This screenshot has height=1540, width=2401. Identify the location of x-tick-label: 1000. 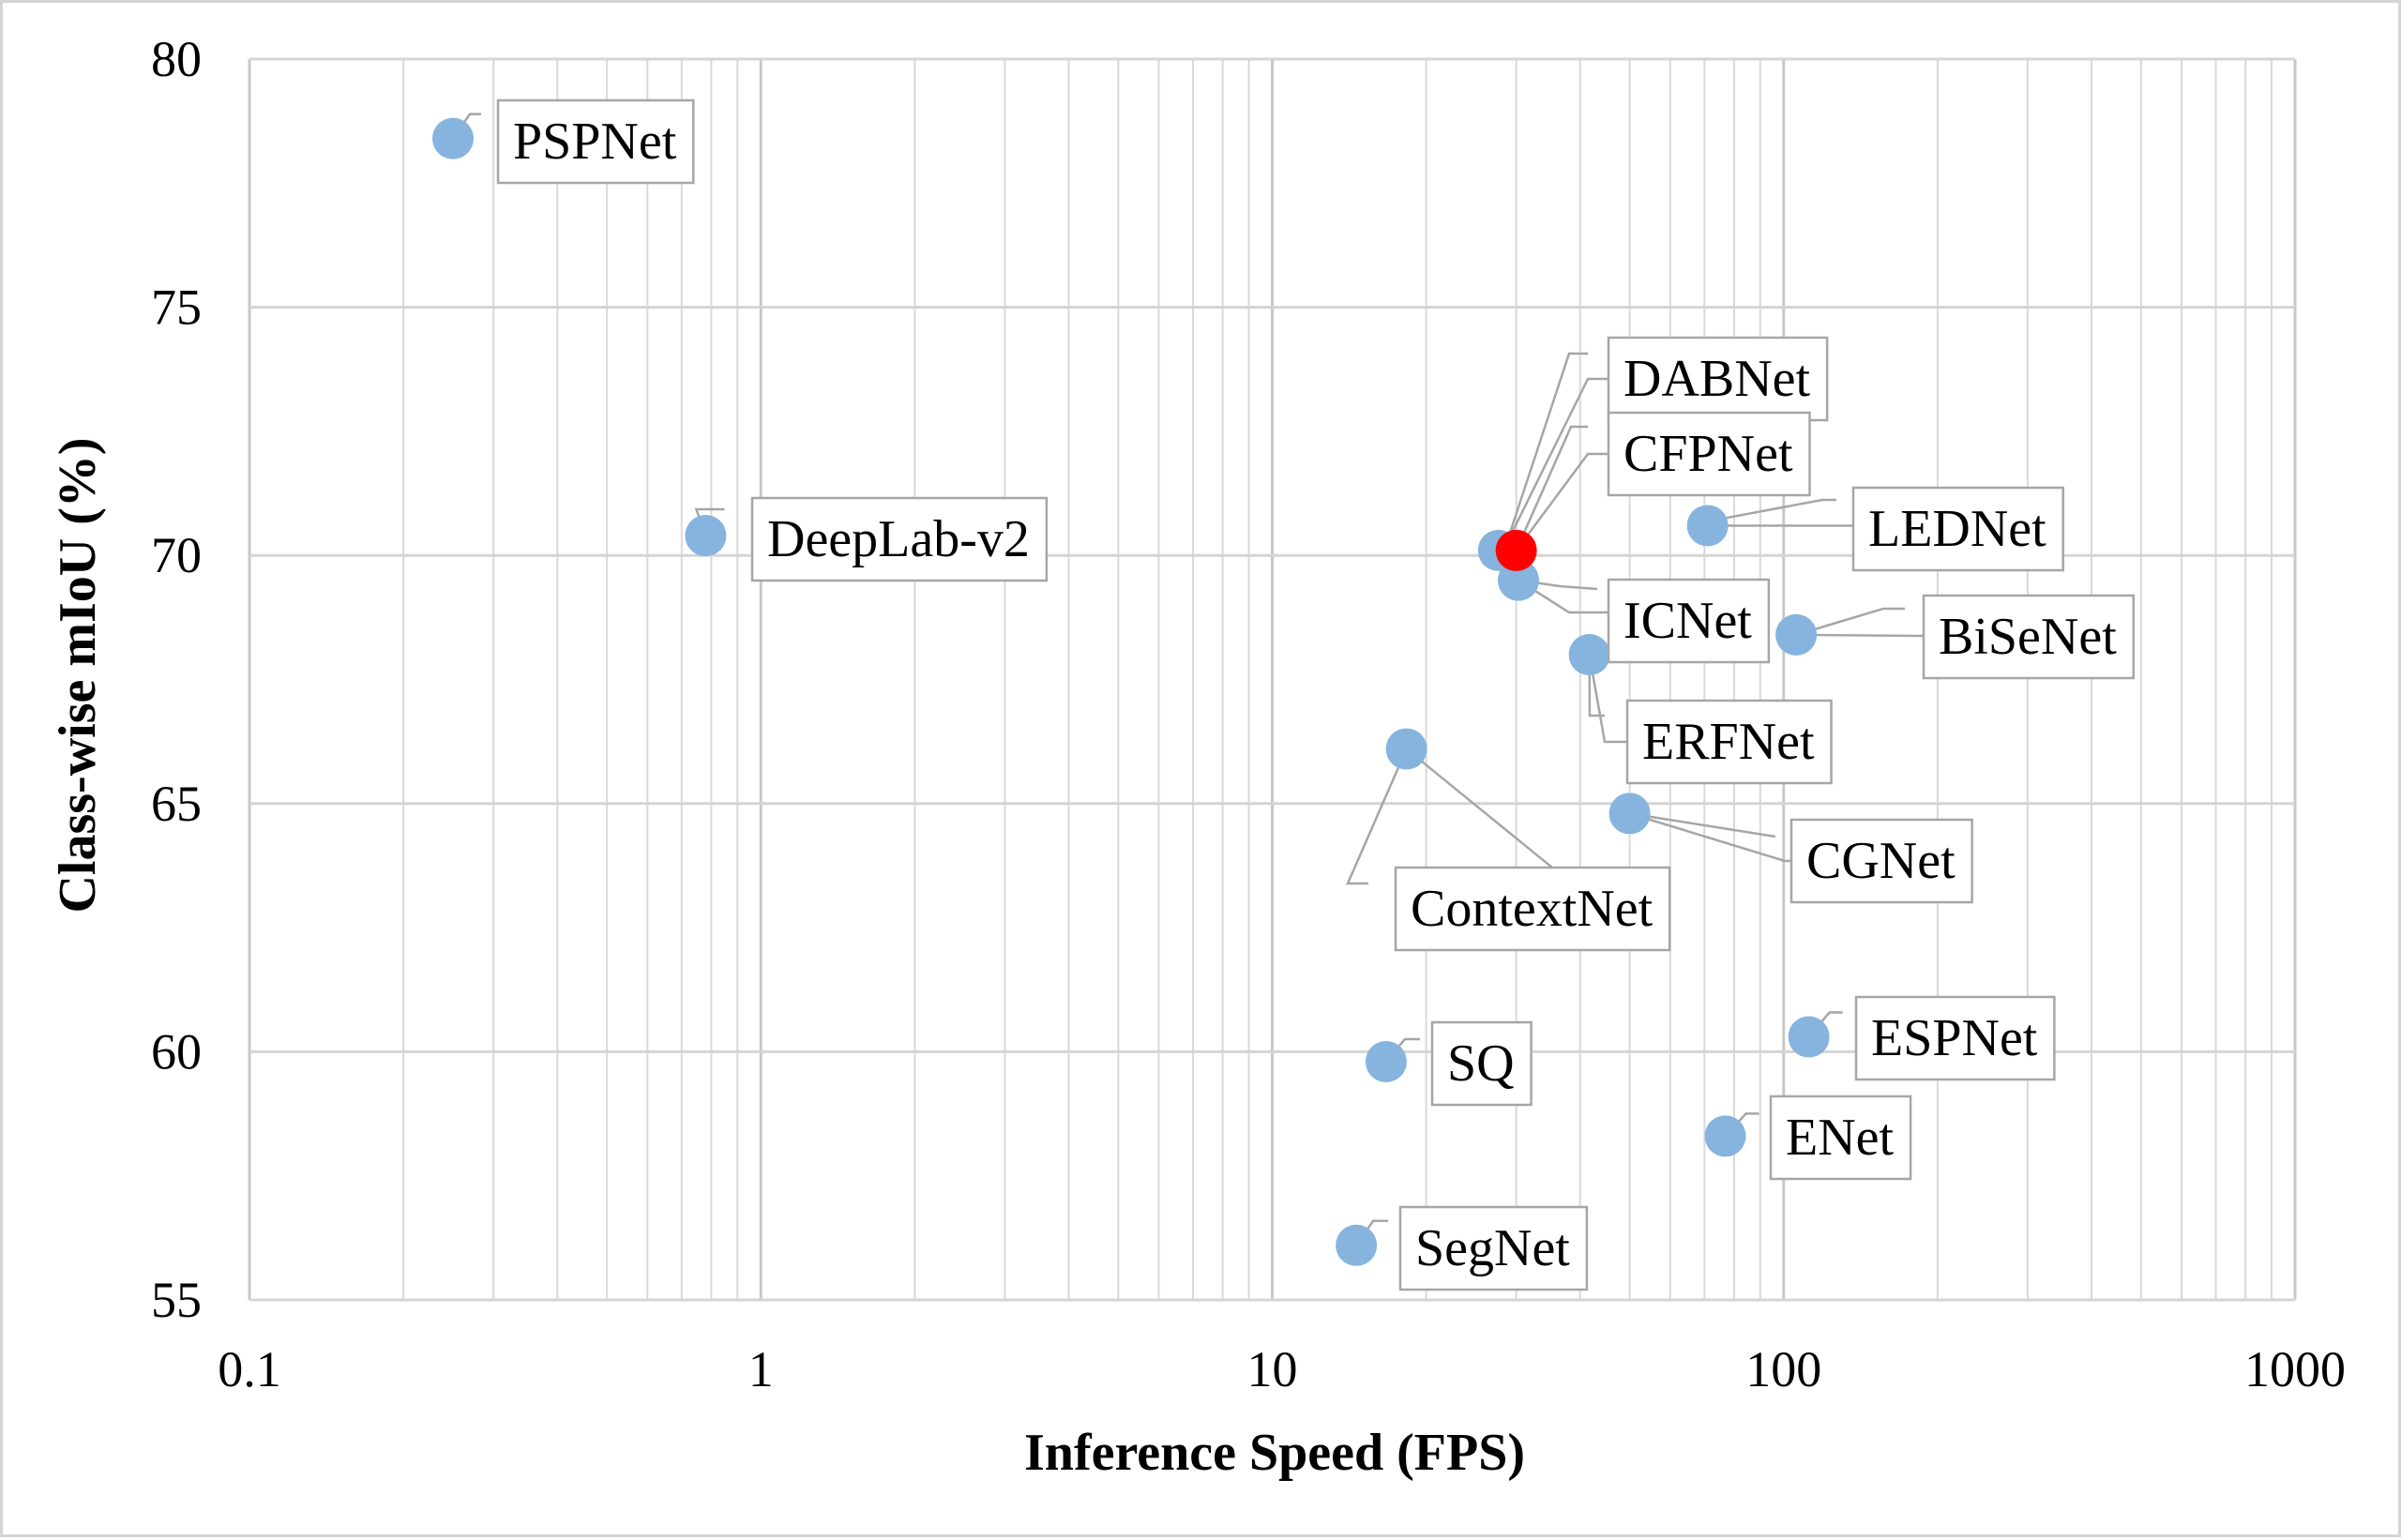
(2295, 1369).